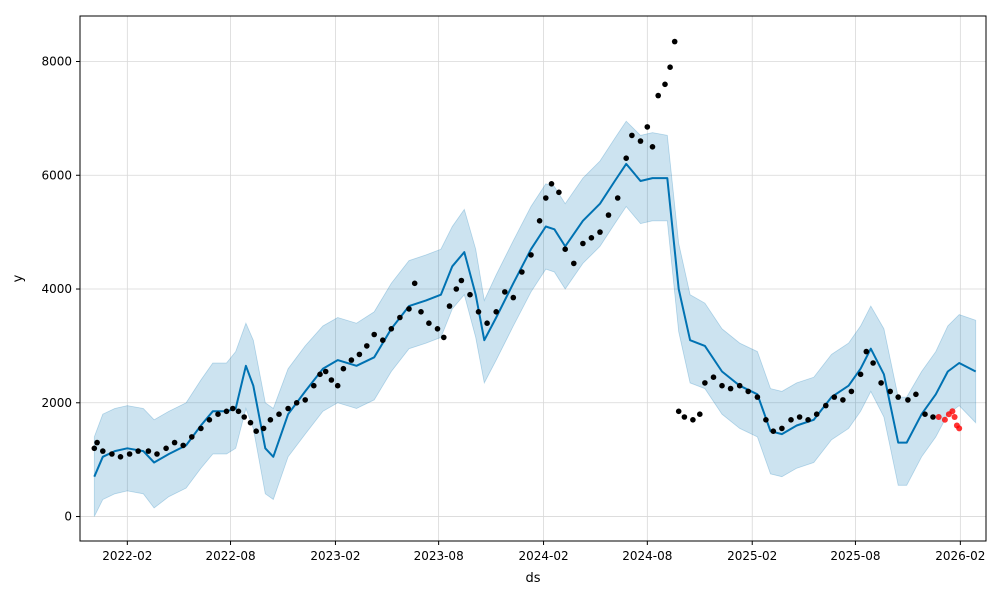 Image resolution: width=1000 pixels, height=600 pixels. Describe the element at coordinates (56, 175) in the screenshot. I see `y-tick-label: 6000` at that location.